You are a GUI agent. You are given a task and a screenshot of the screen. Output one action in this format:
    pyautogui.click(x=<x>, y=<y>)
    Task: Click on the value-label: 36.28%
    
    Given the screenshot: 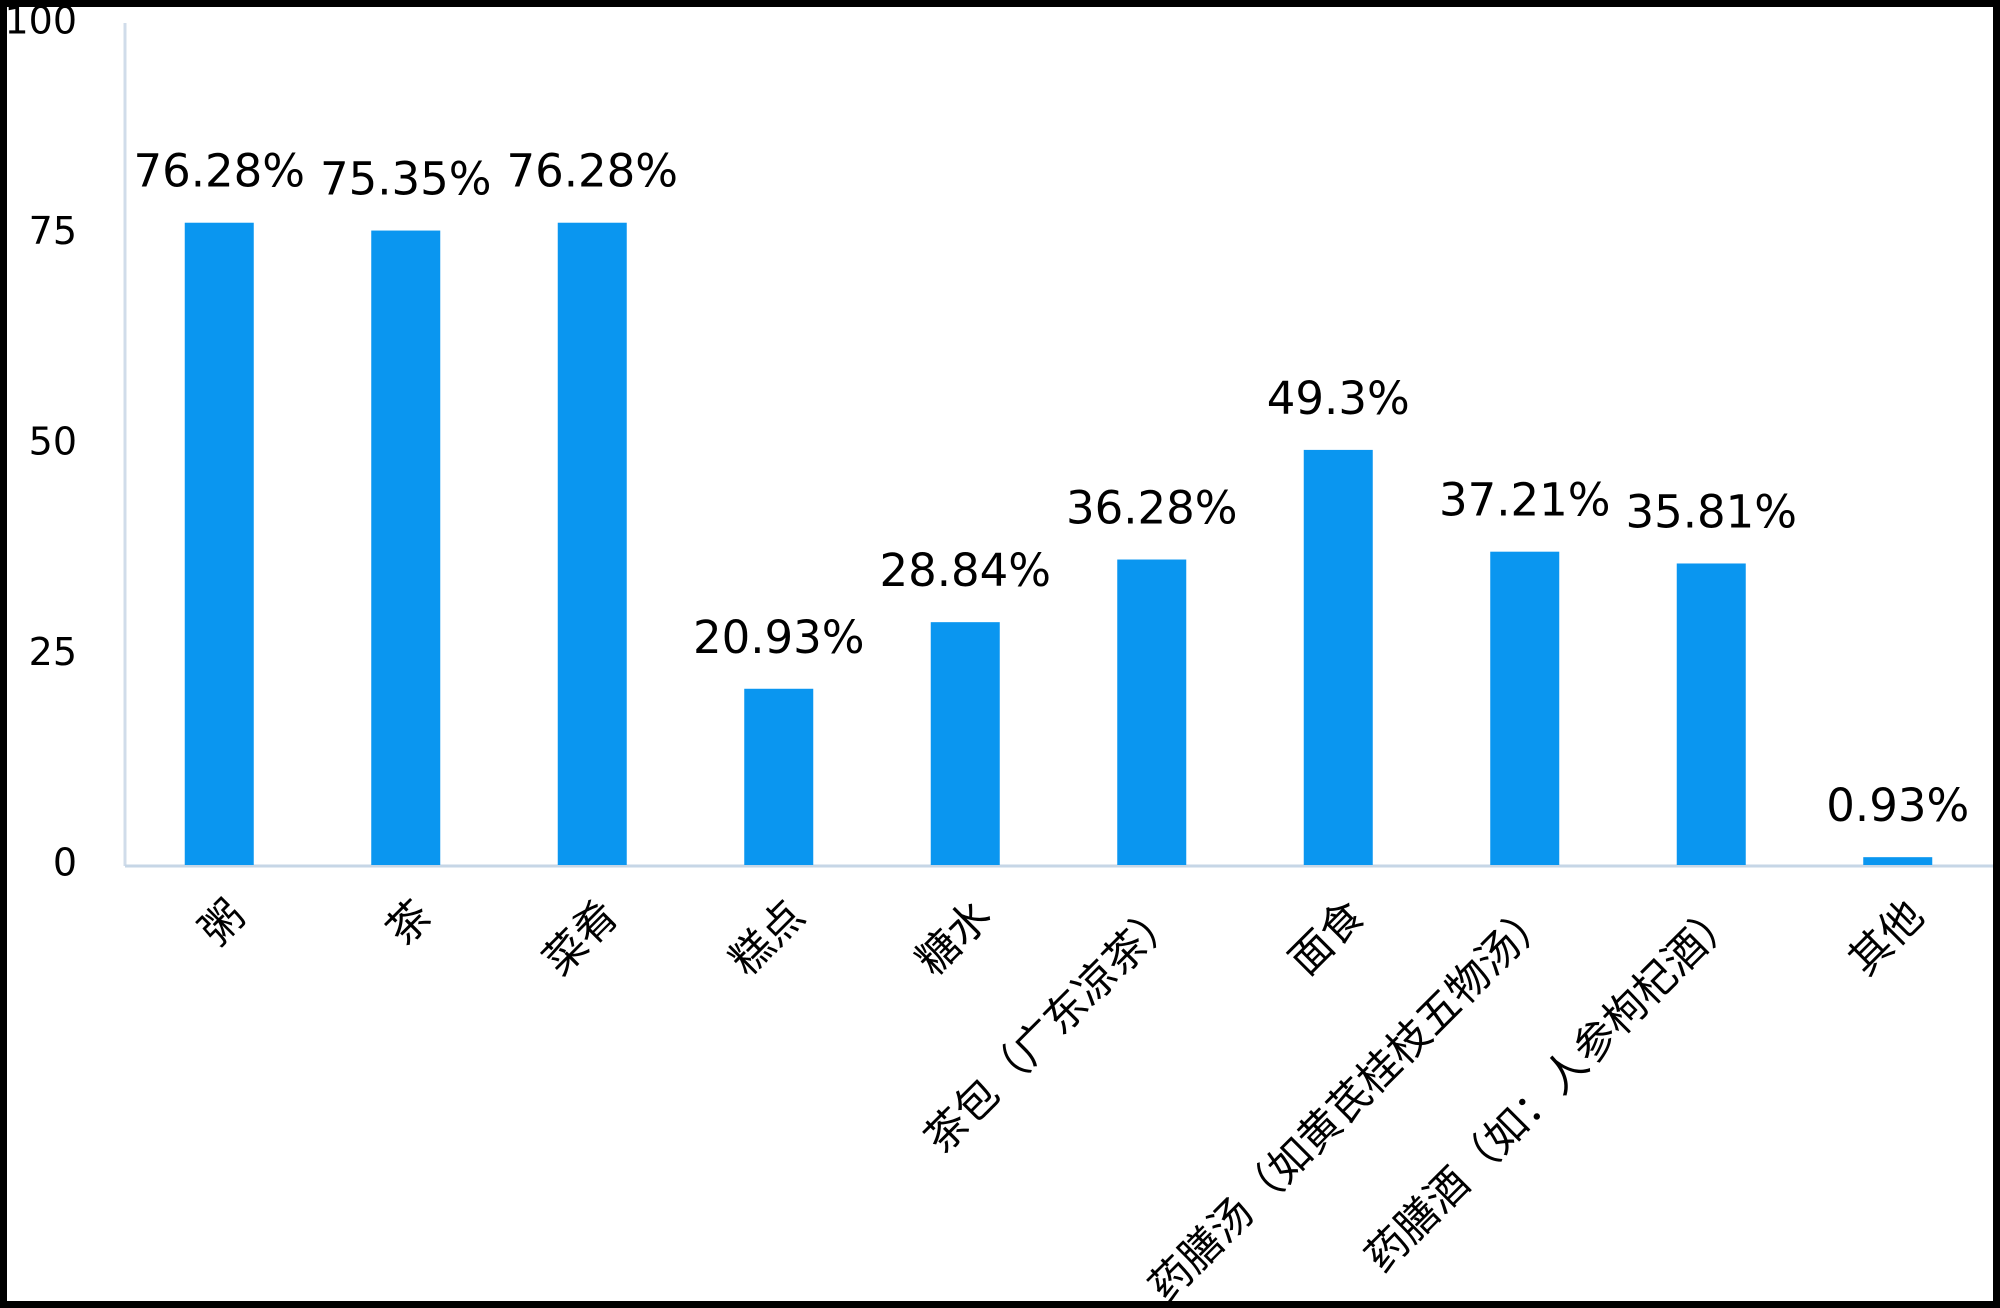 What is the action you would take?
    pyautogui.click(x=1152, y=508)
    